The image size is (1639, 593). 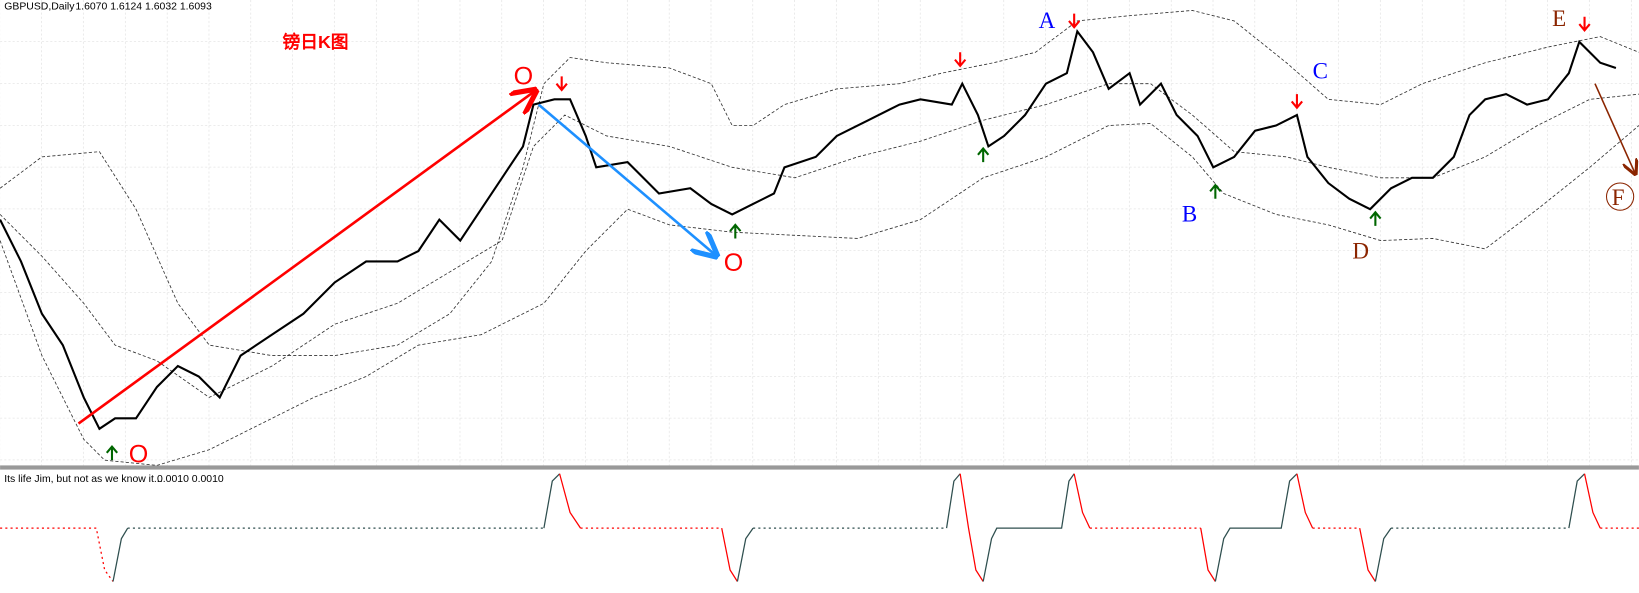 I want to click on annotation: A, so click(x=1047, y=20).